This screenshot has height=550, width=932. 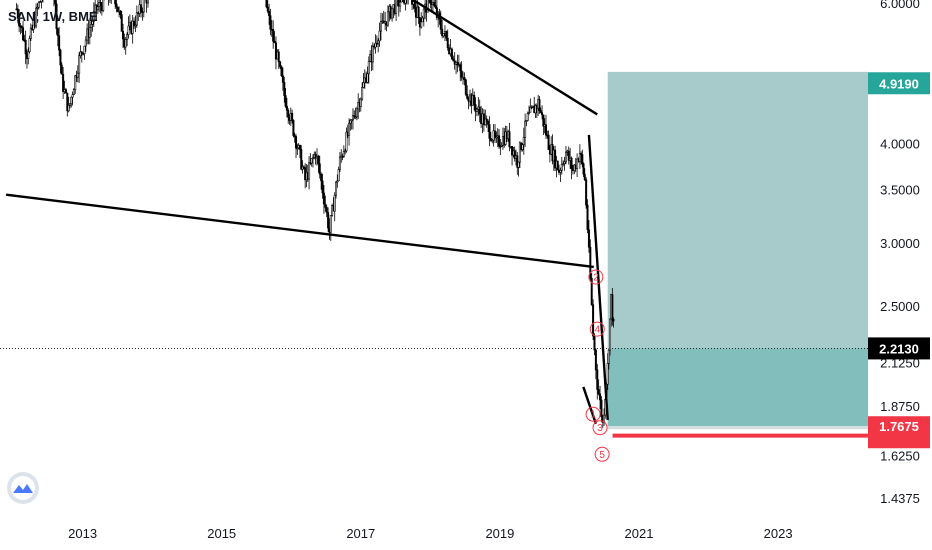 I want to click on chart-title: SAN, 1W, BME, so click(x=53, y=16).